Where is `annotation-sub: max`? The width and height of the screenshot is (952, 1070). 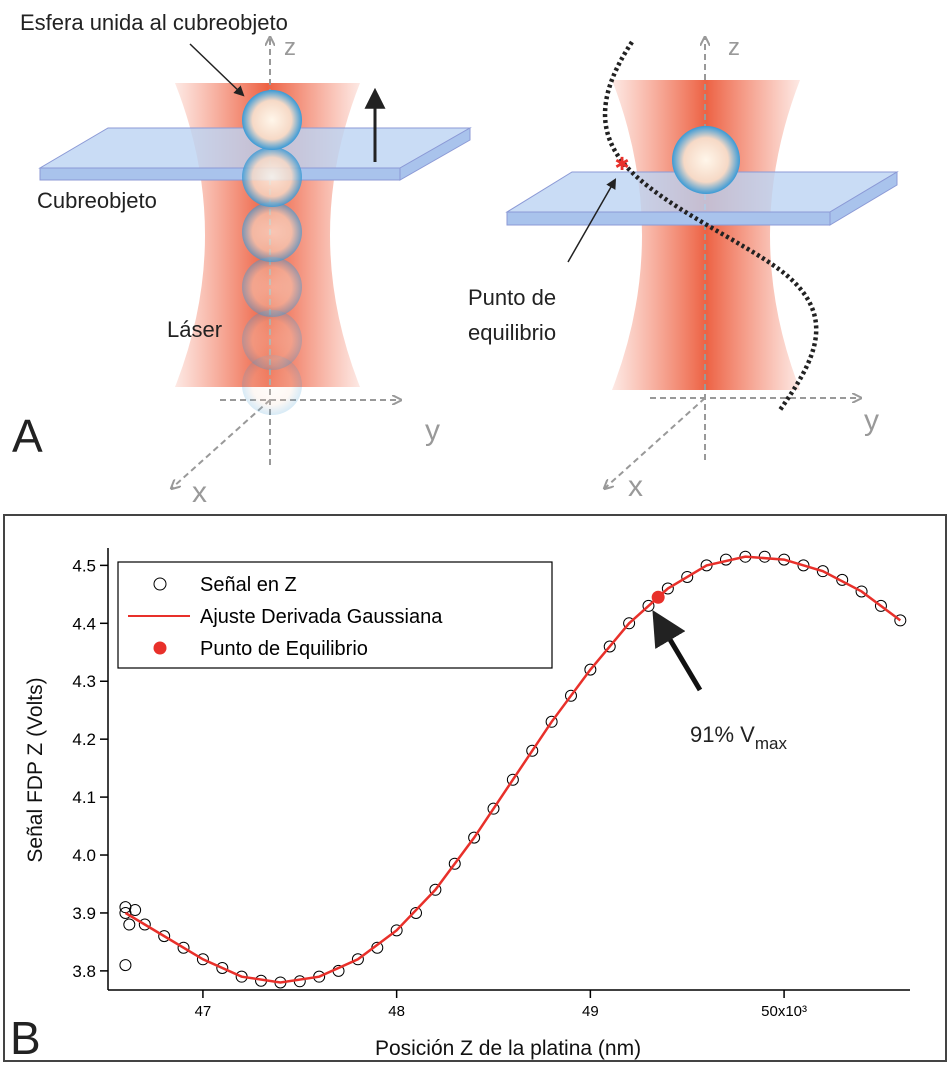
annotation-sub: max is located at coordinates (771, 743).